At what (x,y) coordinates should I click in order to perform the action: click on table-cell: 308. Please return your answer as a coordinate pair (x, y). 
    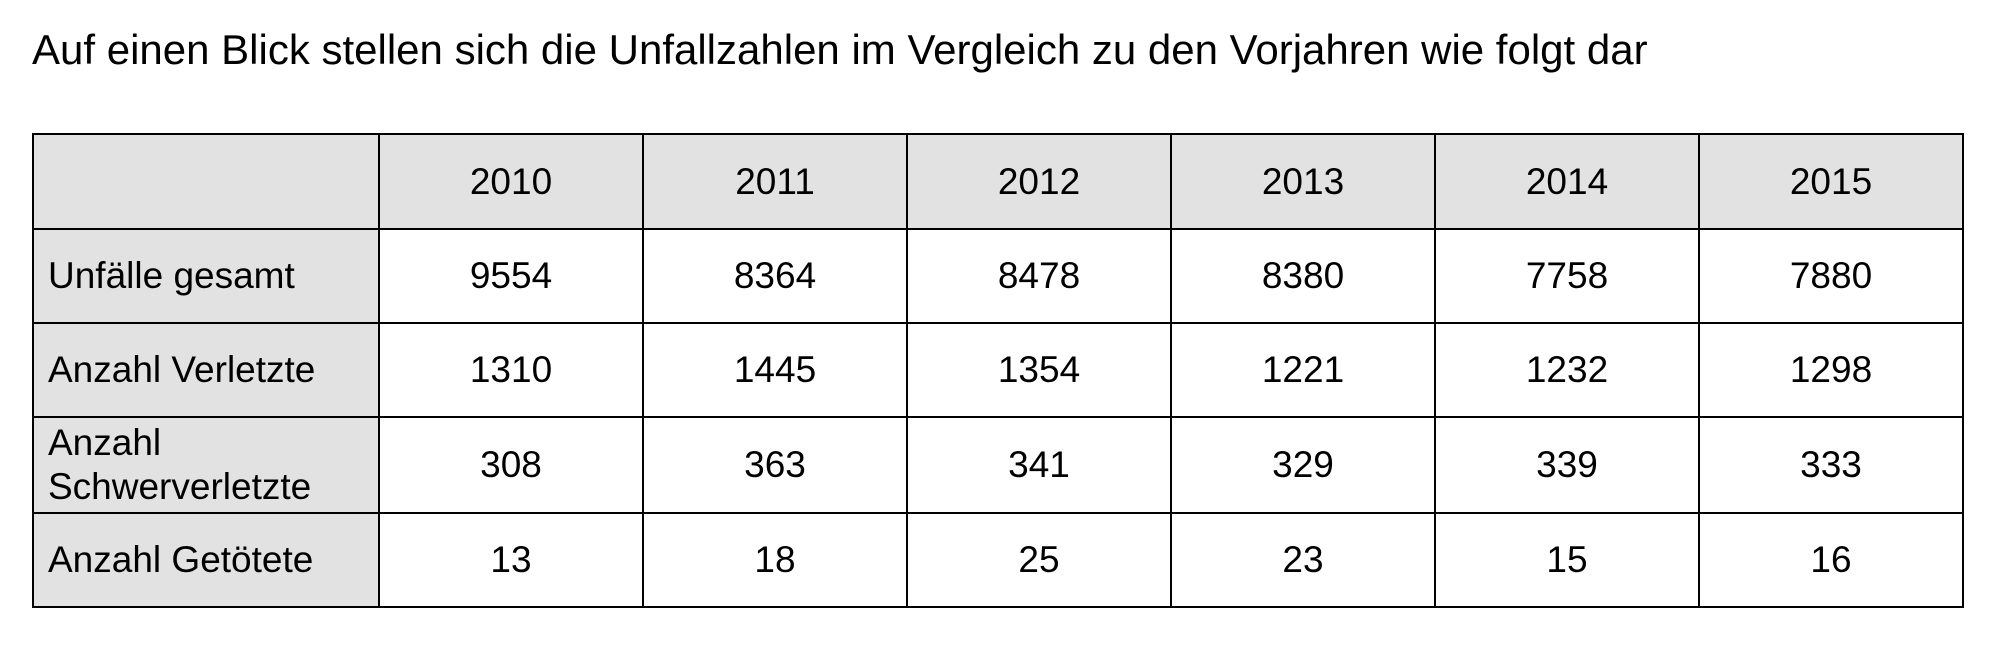
    Looking at the image, I should click on (511, 465).